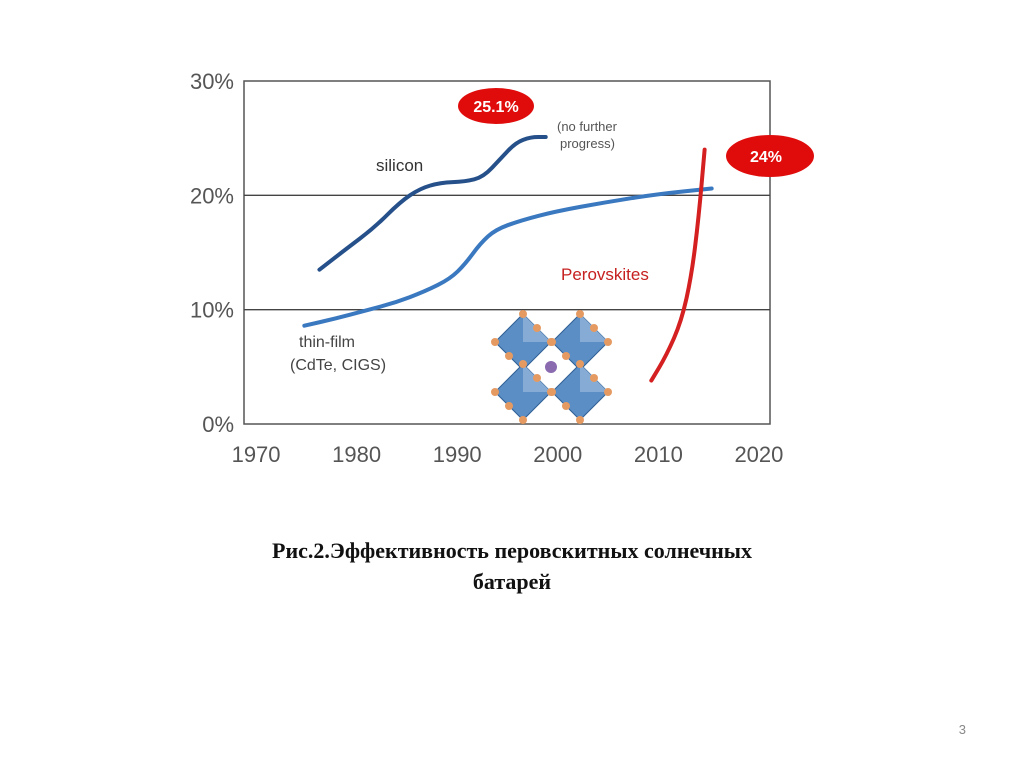 This screenshot has width=1024, height=767. I want to click on perovskite-label: Perovskites, so click(605, 274).